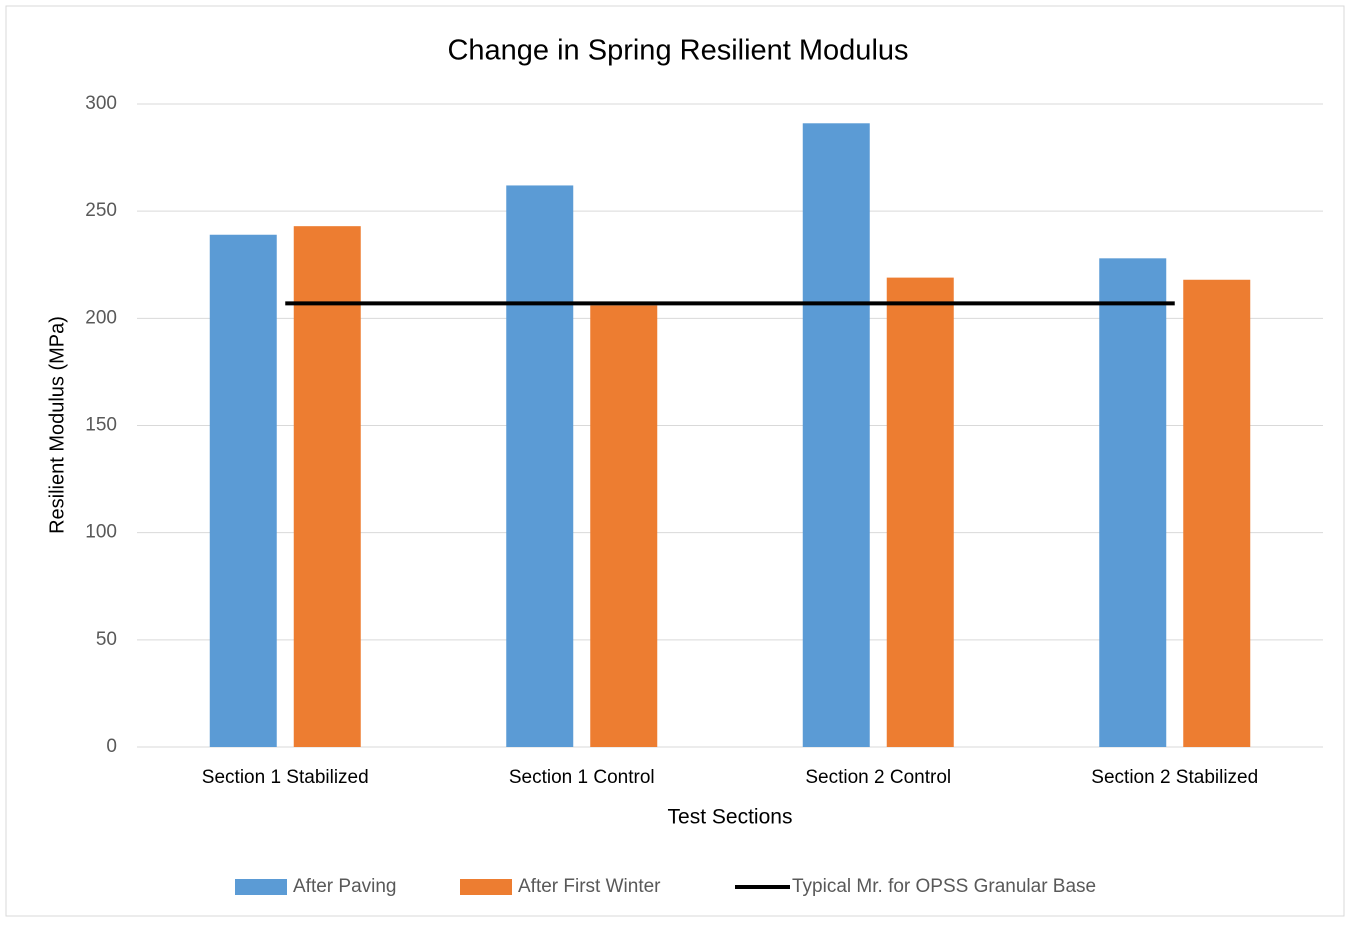 Image resolution: width=1351 pixels, height=927 pixels. Describe the element at coordinates (1174, 777) in the screenshot. I see `x-tick-label: Section 2 Stabilized` at that location.